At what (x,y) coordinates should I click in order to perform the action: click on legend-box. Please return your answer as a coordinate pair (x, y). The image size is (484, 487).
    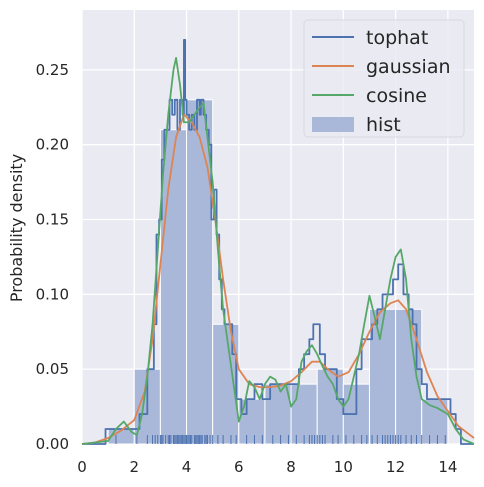
    Looking at the image, I should click on (384, 78).